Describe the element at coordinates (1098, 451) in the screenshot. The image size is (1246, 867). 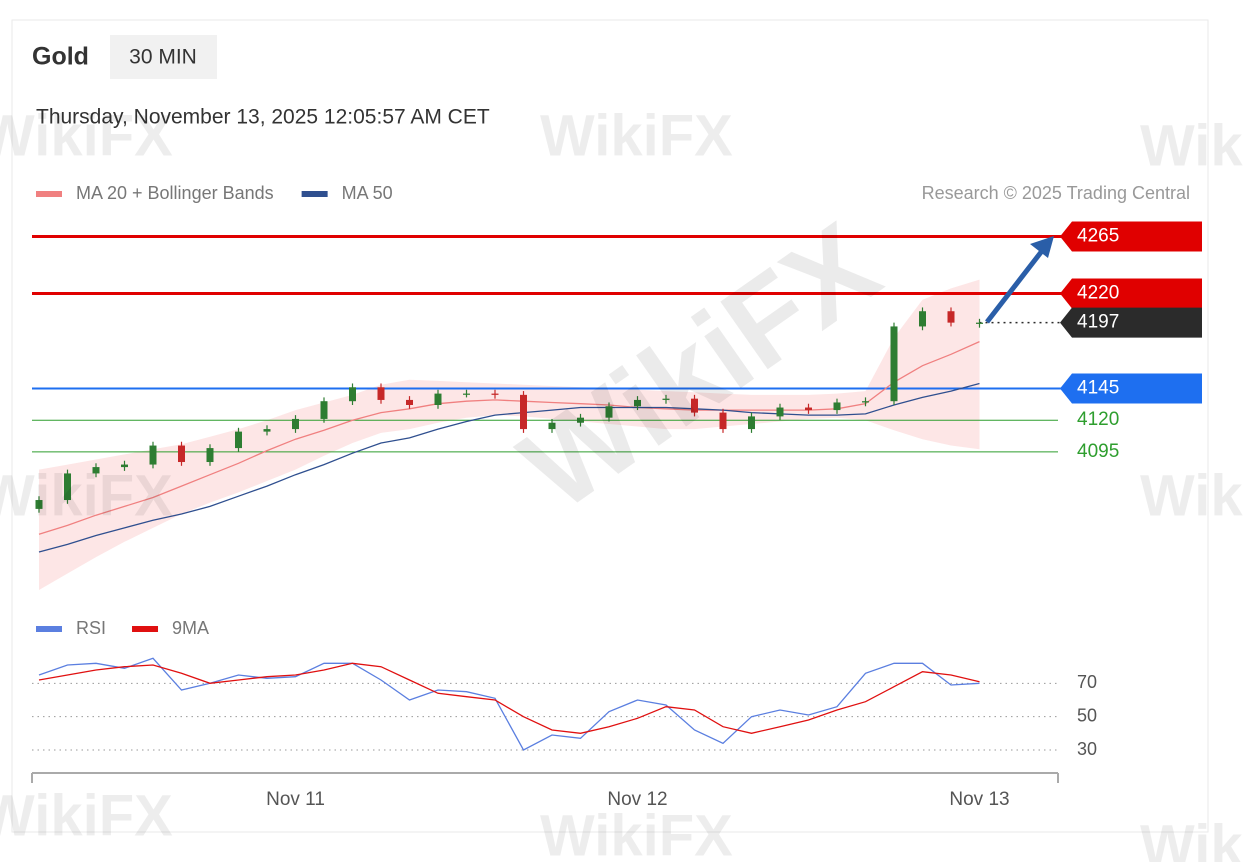
I see `level-label: 4095` at that location.